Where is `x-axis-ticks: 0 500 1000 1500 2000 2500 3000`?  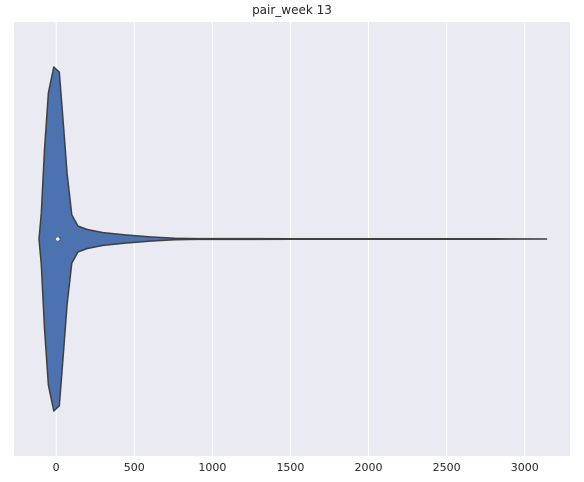
x-axis-ticks: 0 500 1000 1500 2000 2500 3000 is located at coordinates (296, 467).